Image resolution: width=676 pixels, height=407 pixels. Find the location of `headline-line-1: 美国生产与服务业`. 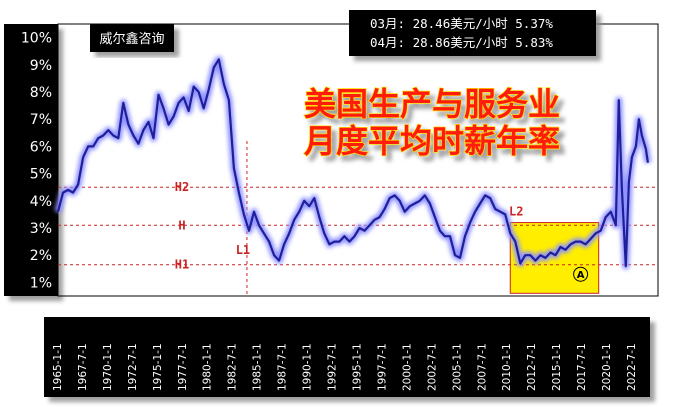

headline-line-1: 美国生产与服务业 is located at coordinates (432, 104).